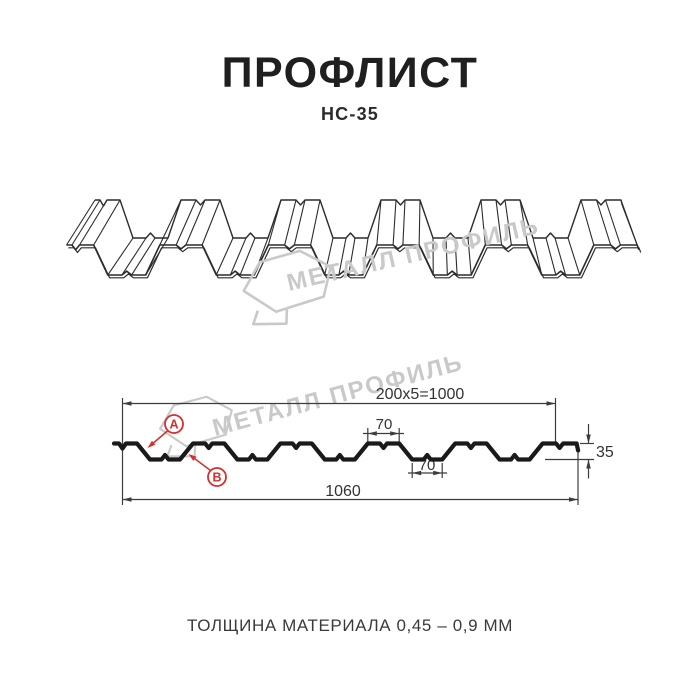 Image resolution: width=700 pixels, height=700 pixels. What do you see at coordinates (420, 394) in the screenshot?
I see `dimension-label-module-width: 200x5=1000` at bounding box center [420, 394].